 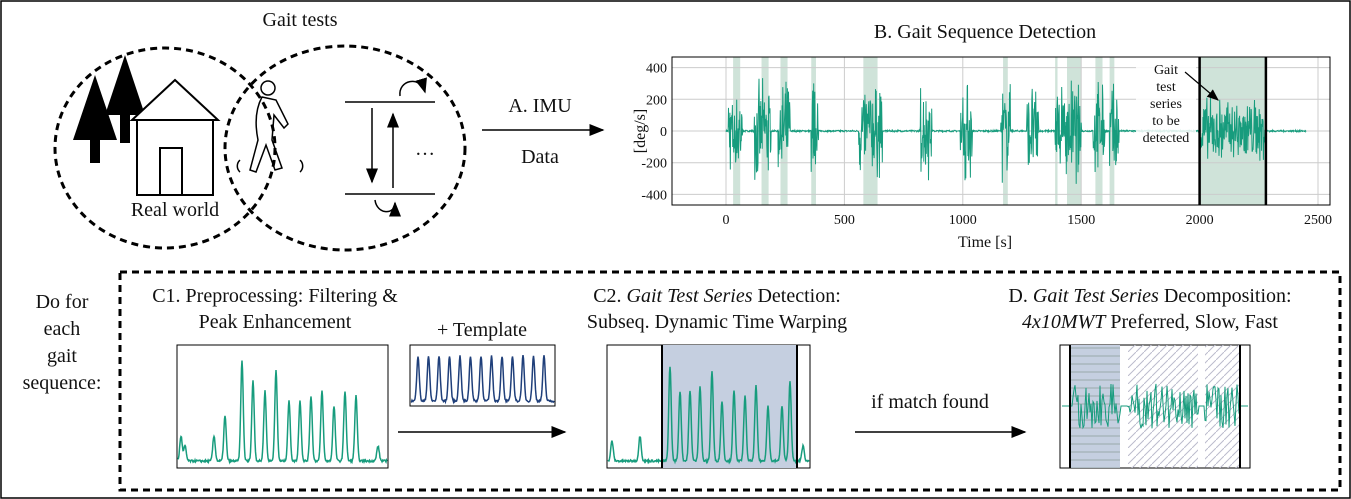 I want to click on plot-b-xlabel: Time [s], so click(x=985, y=242).